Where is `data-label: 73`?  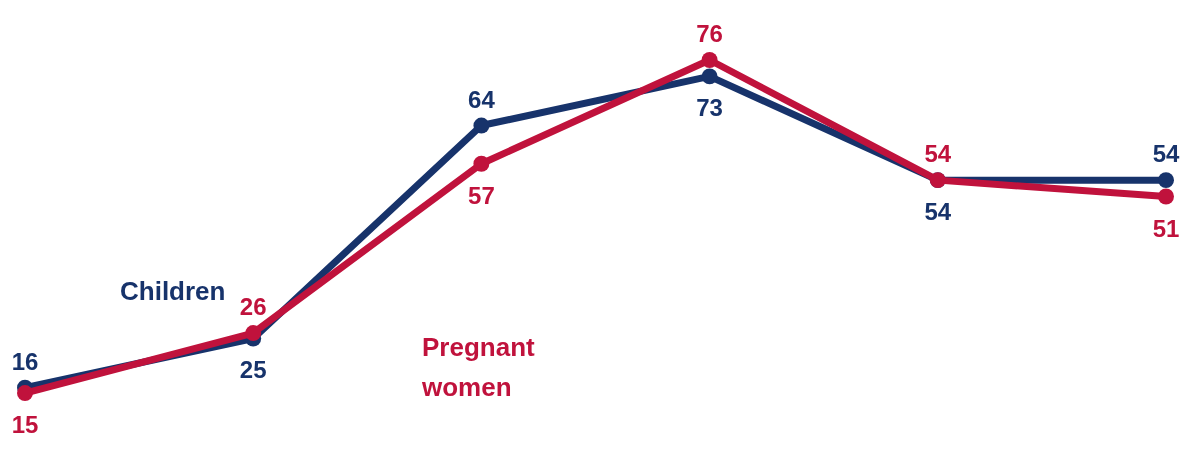 data-label: 73 is located at coordinates (709, 108).